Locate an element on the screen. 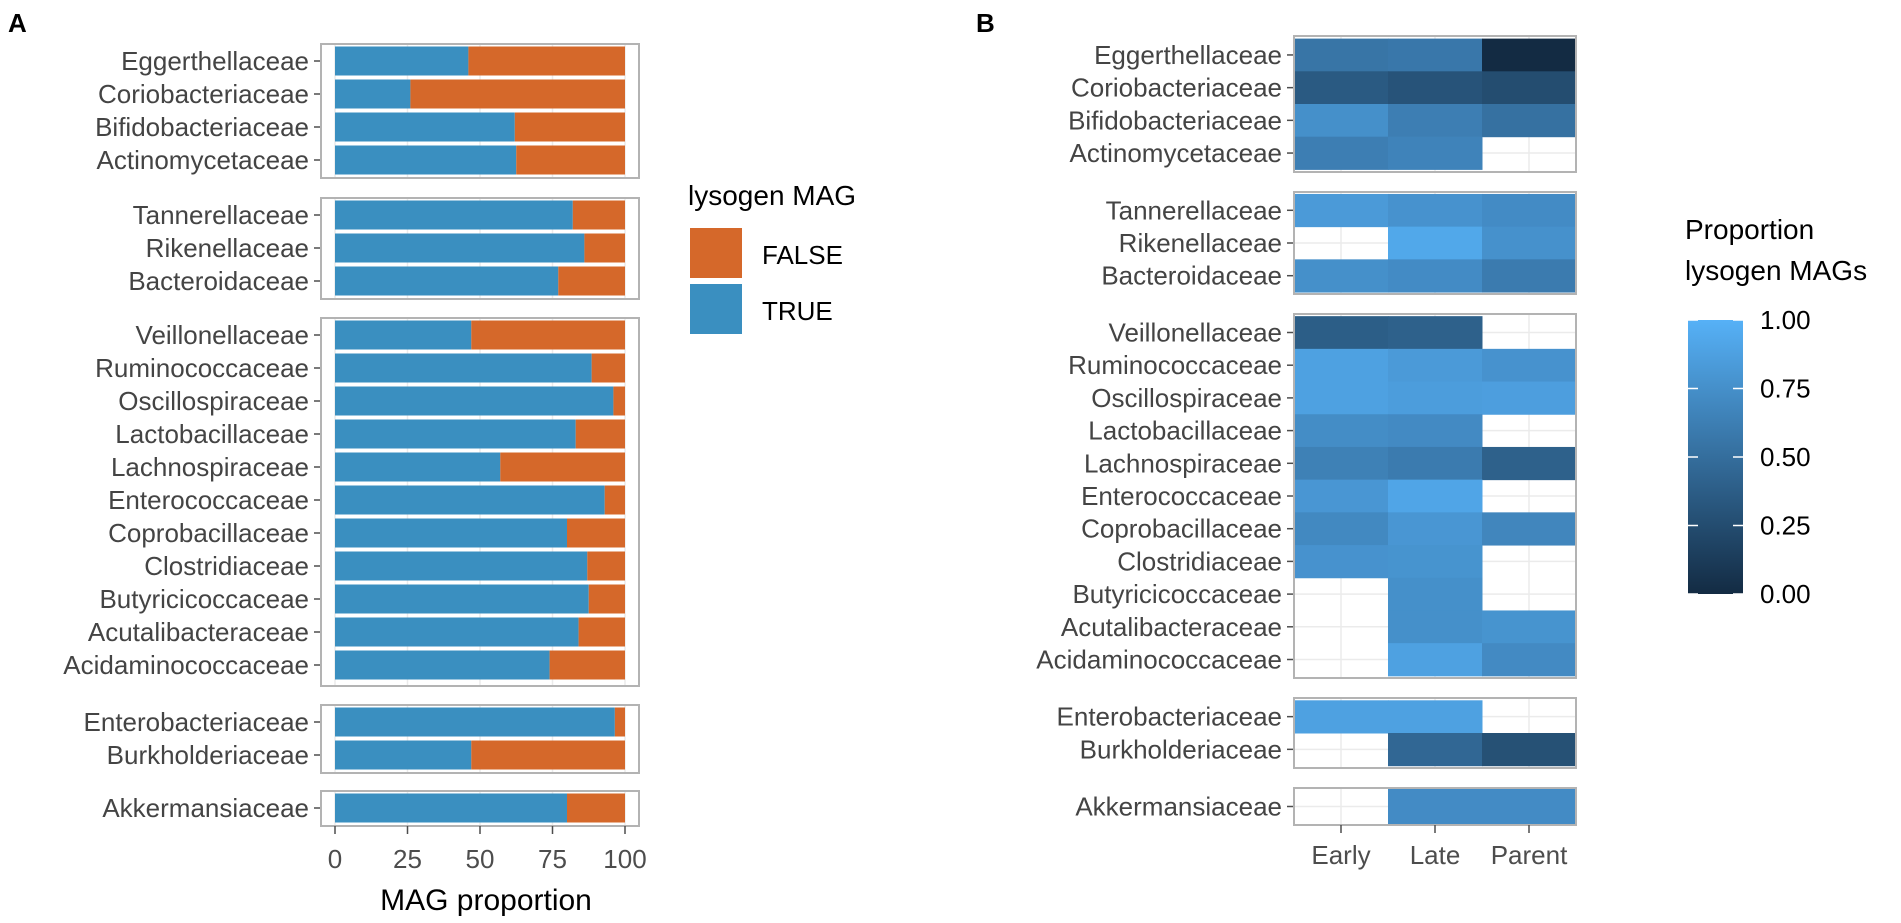 This screenshot has height=923, width=1901. heat-cell-coriobacteriaceae-late is located at coordinates (1435, 88).